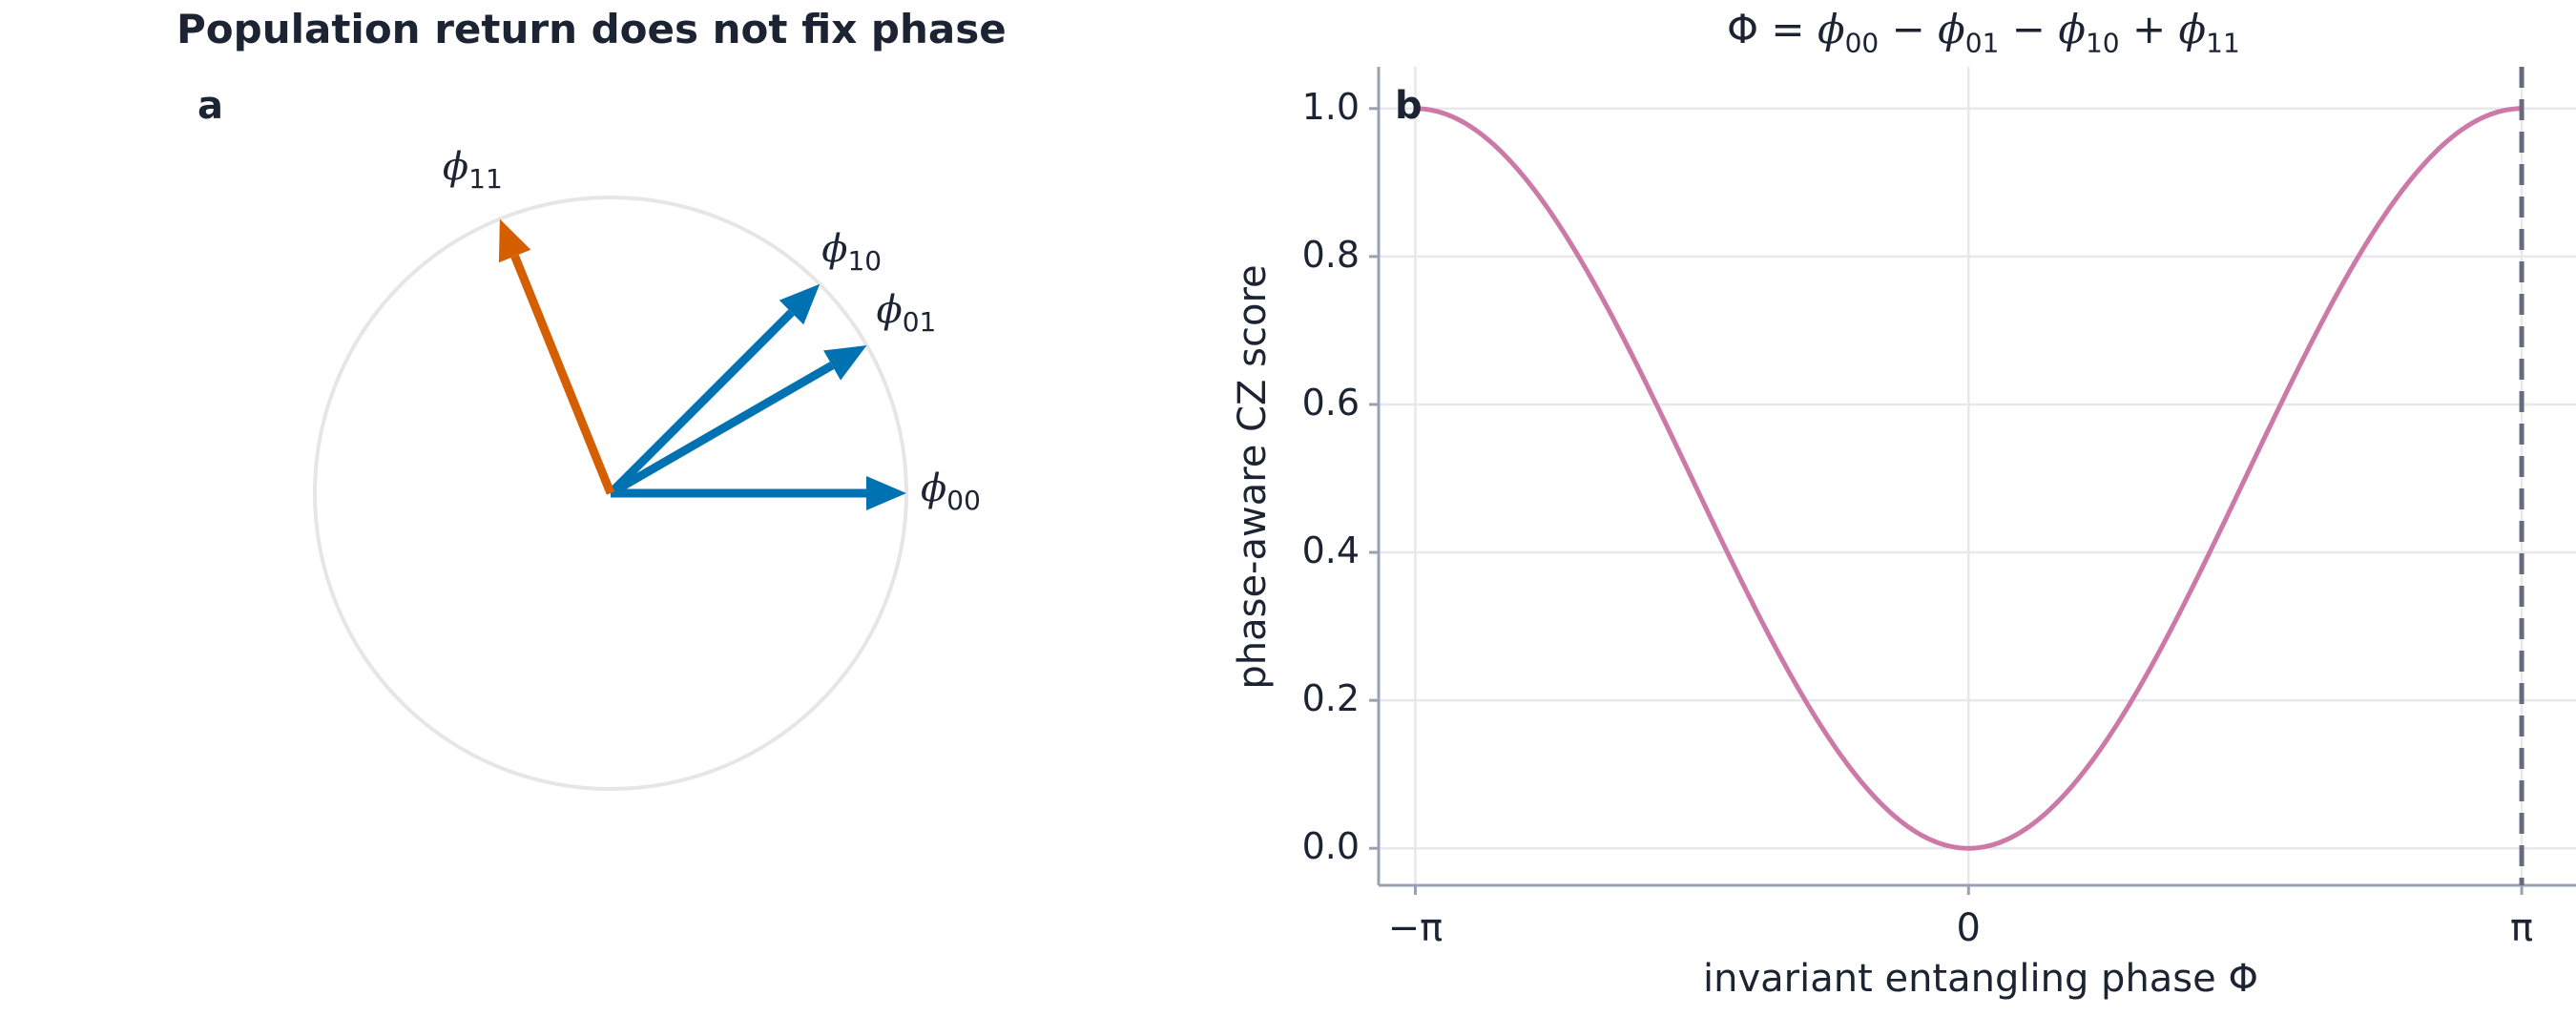 The height and width of the screenshot is (1016, 2576). Describe the element at coordinates (1330, 698) in the screenshot. I see `y-tick-label: 0.2` at that location.